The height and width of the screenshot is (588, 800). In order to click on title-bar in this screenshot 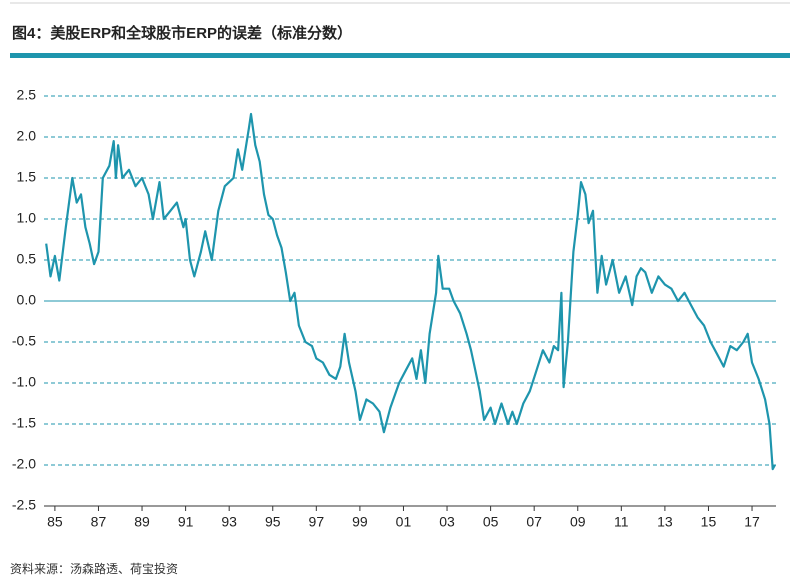, I will do `click(400, 55)`.